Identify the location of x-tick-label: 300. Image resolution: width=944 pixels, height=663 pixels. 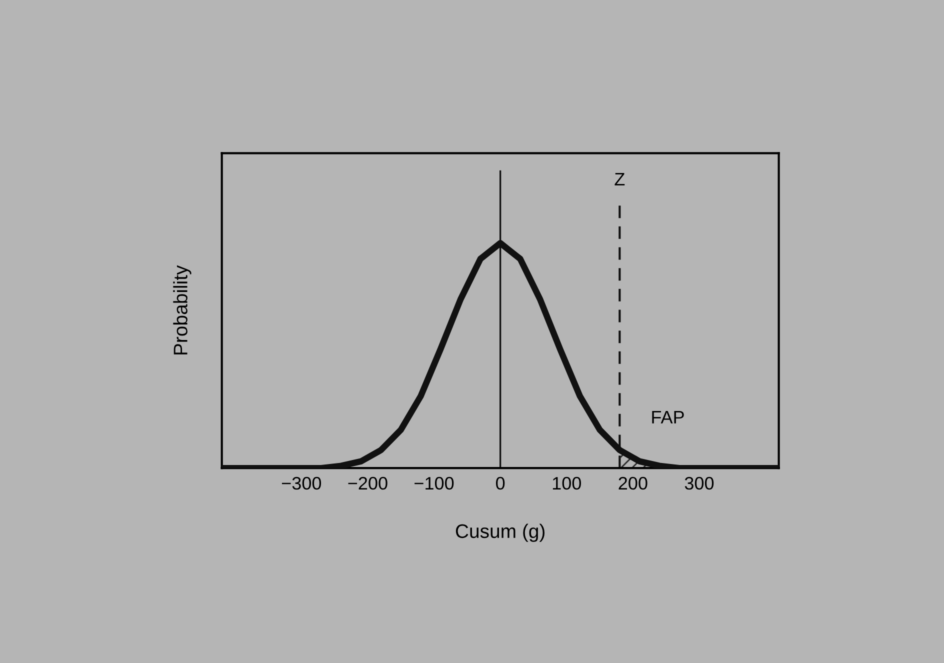
(699, 483).